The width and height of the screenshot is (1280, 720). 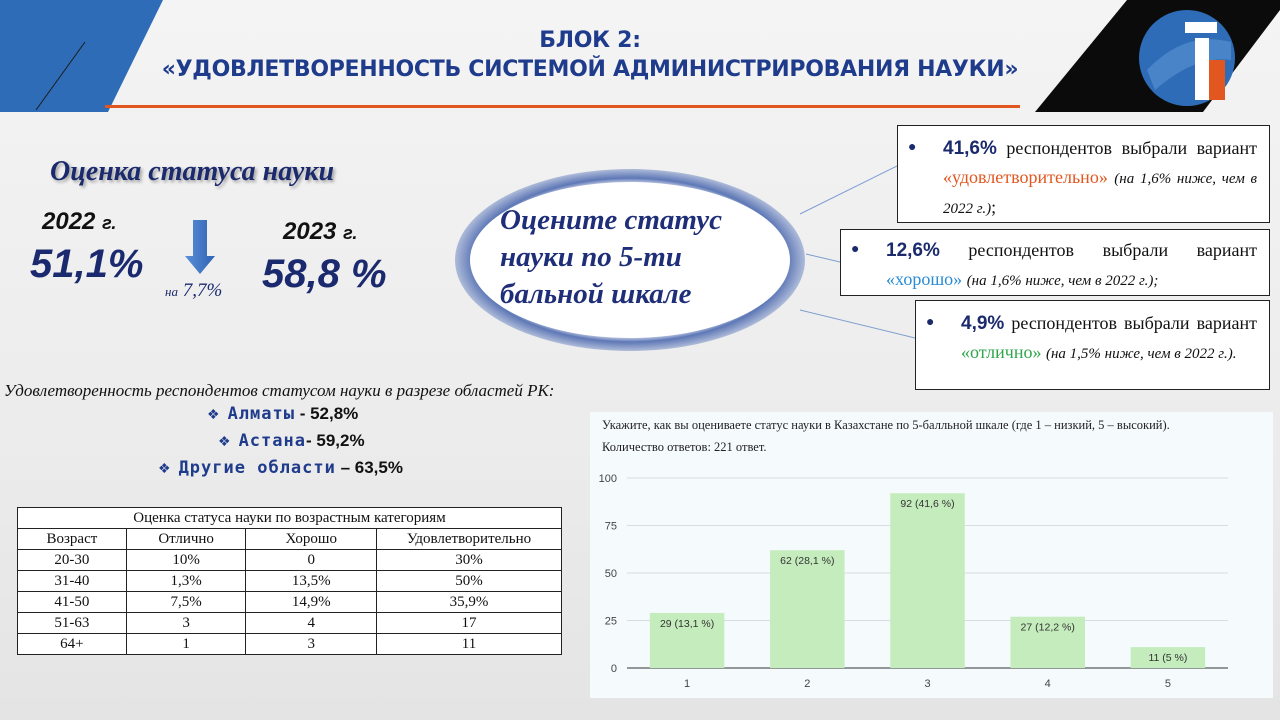 I want to click on year-2022-label: 2022 г., so click(x=79, y=222).